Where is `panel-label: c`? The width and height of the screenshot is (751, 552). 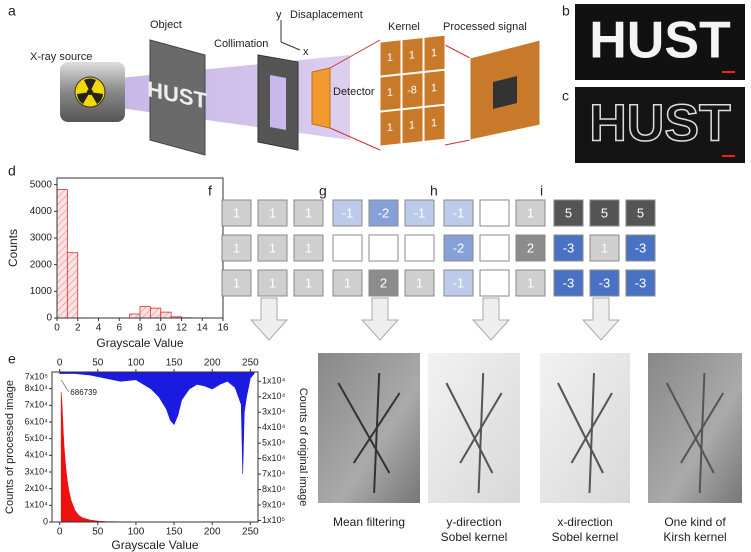
panel-label: c is located at coordinates (565, 96).